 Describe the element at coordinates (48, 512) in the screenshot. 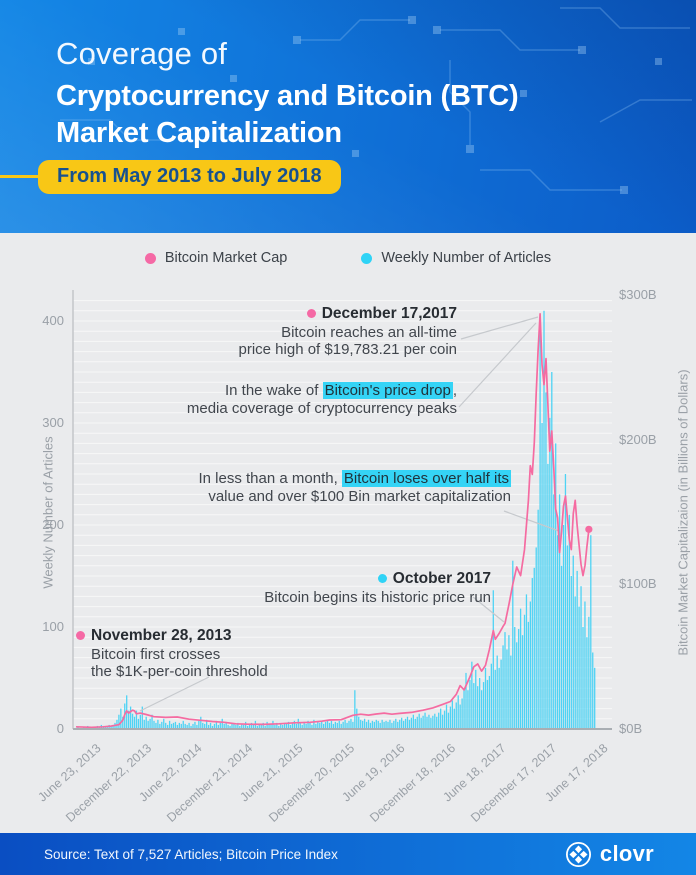

I see `y-axis-title-left: Weekly Number of Articles` at that location.